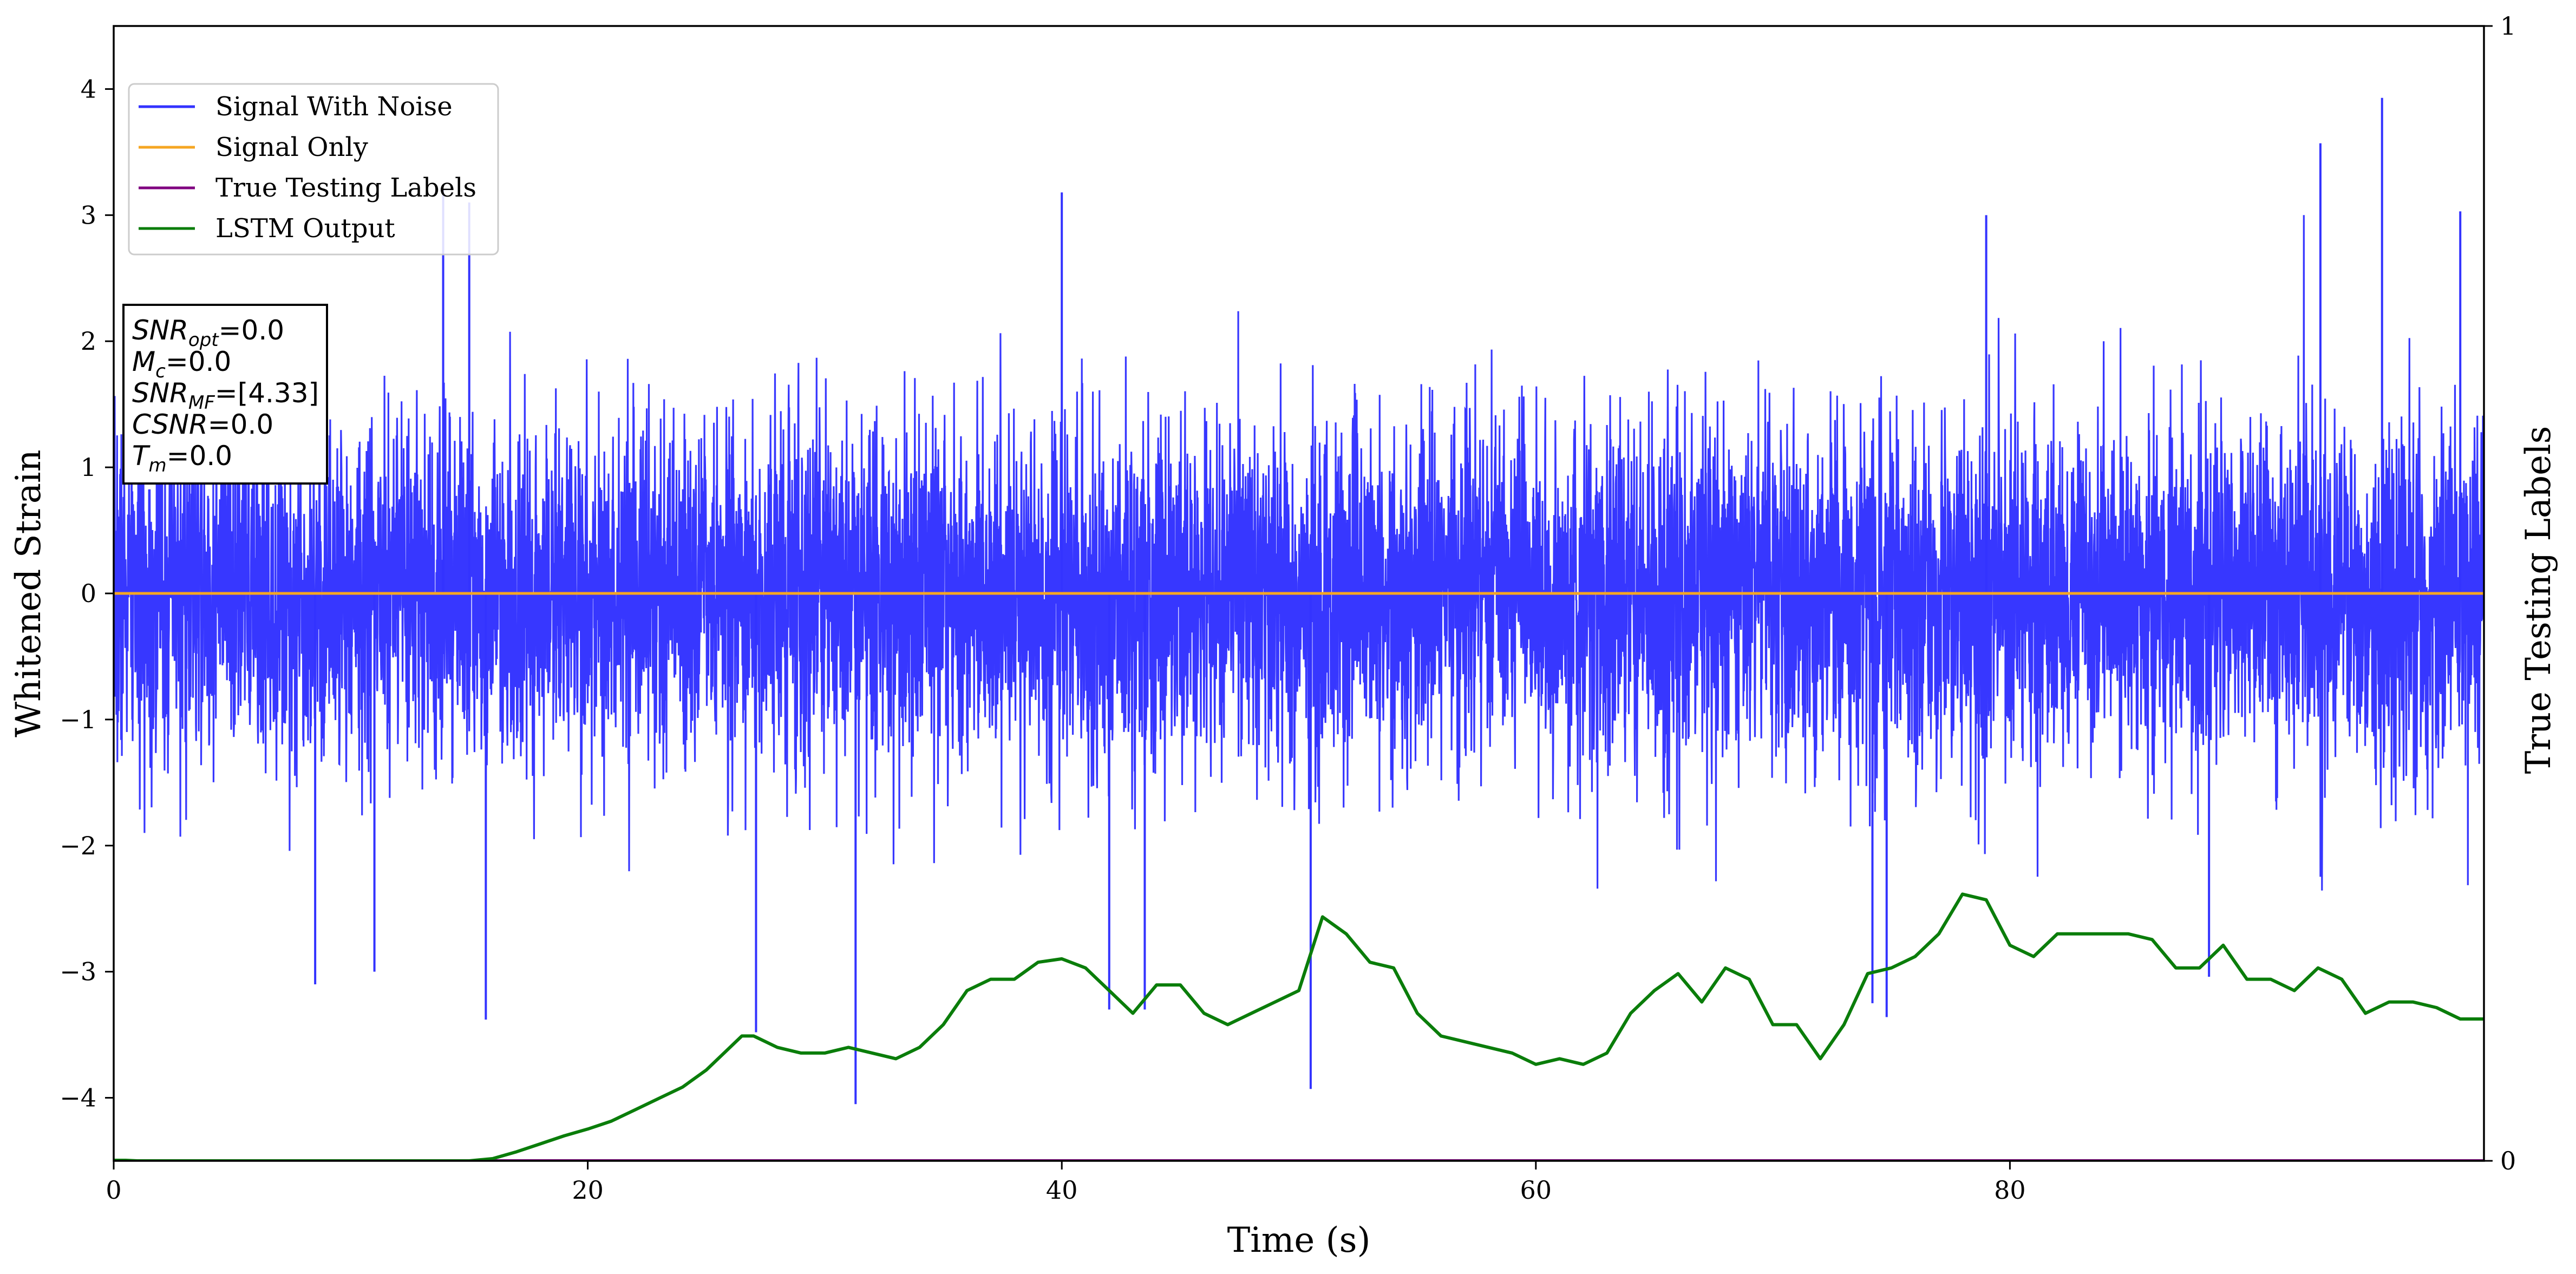 The height and width of the screenshot is (1274, 2576). I want to click on legend-label-signal-with-noise: Signal With Noise, so click(334, 107).